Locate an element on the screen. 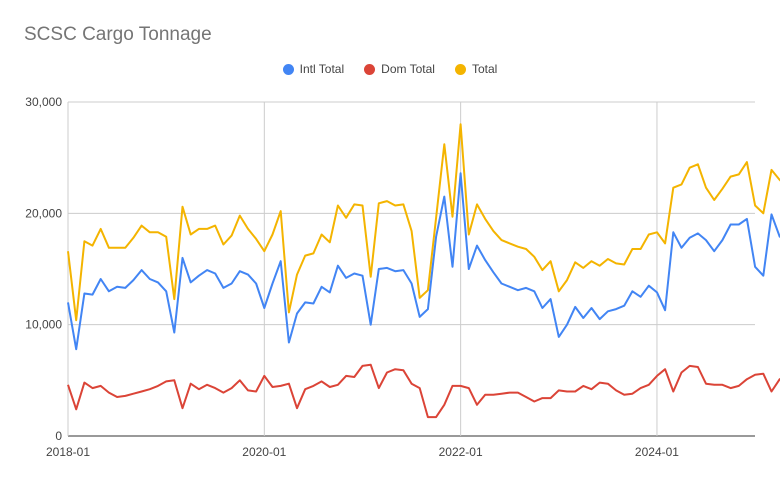 This screenshot has height=482, width=780. y-tick-label: 10,000 is located at coordinates (43, 325).